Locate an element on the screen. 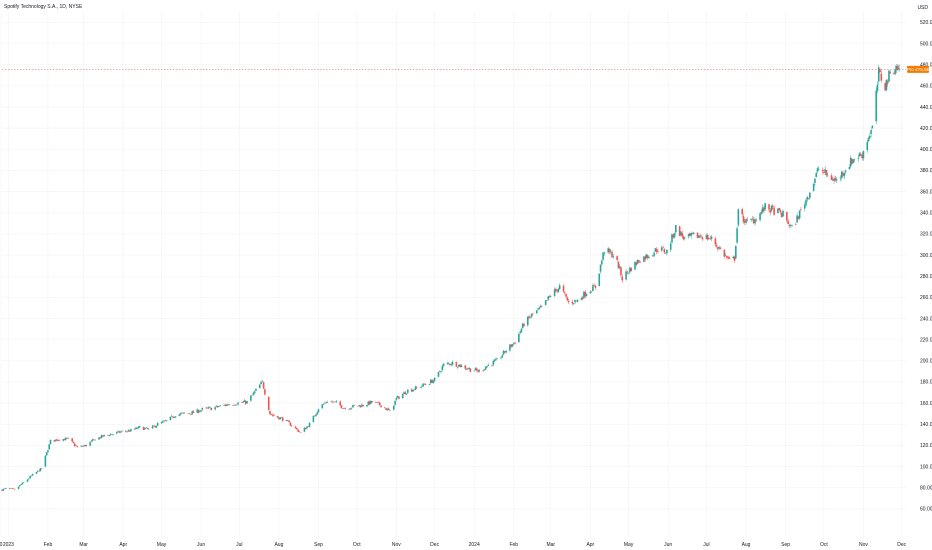 This screenshot has height=550, width=932. x-tick-label: 2024 is located at coordinates (474, 545).